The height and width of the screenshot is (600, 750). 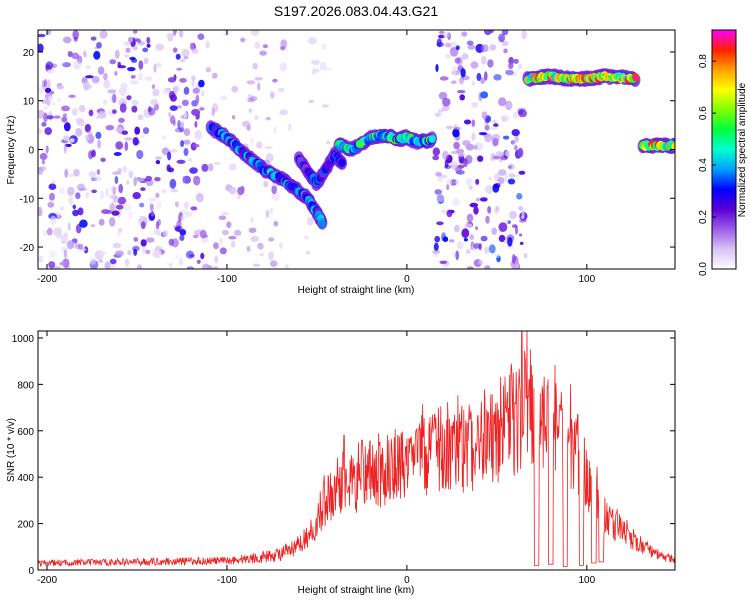 What do you see at coordinates (11, 450) in the screenshot?
I see `snr-ylabel: SNR (10 * v/v)` at bounding box center [11, 450].